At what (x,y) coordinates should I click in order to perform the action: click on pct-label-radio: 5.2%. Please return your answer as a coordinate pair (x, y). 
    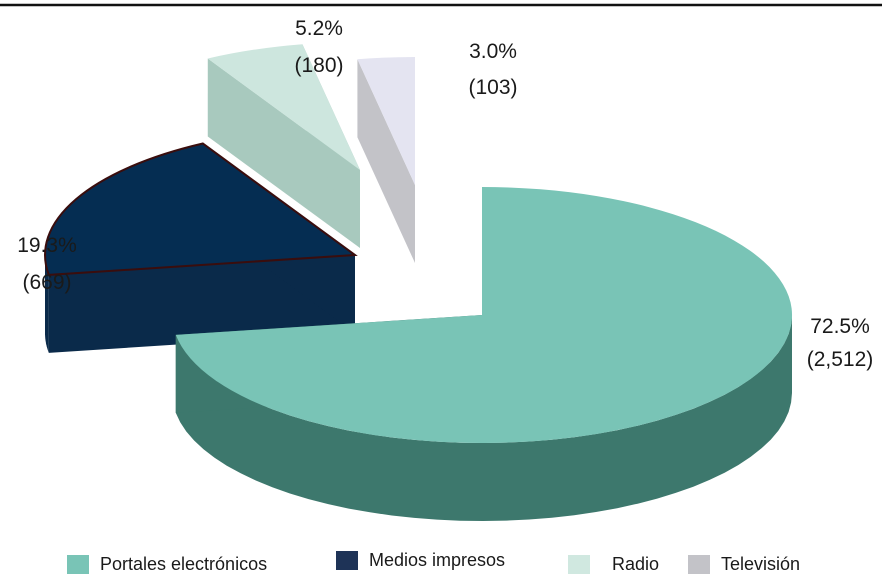
    Looking at the image, I should click on (319, 28).